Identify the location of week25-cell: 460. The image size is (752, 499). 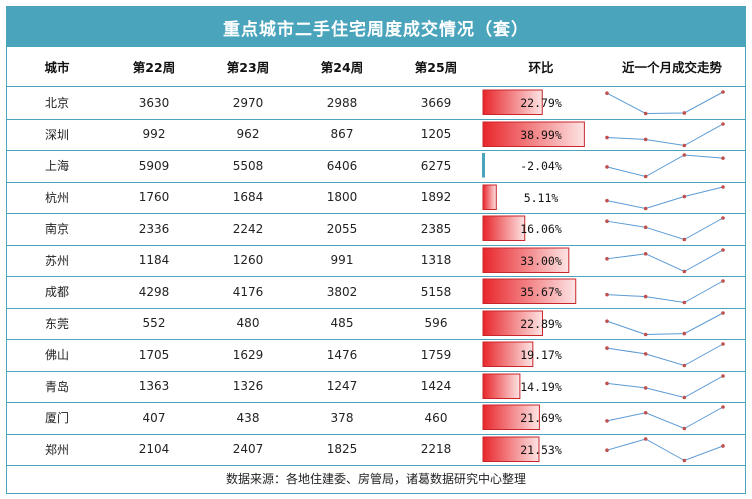
(436, 417).